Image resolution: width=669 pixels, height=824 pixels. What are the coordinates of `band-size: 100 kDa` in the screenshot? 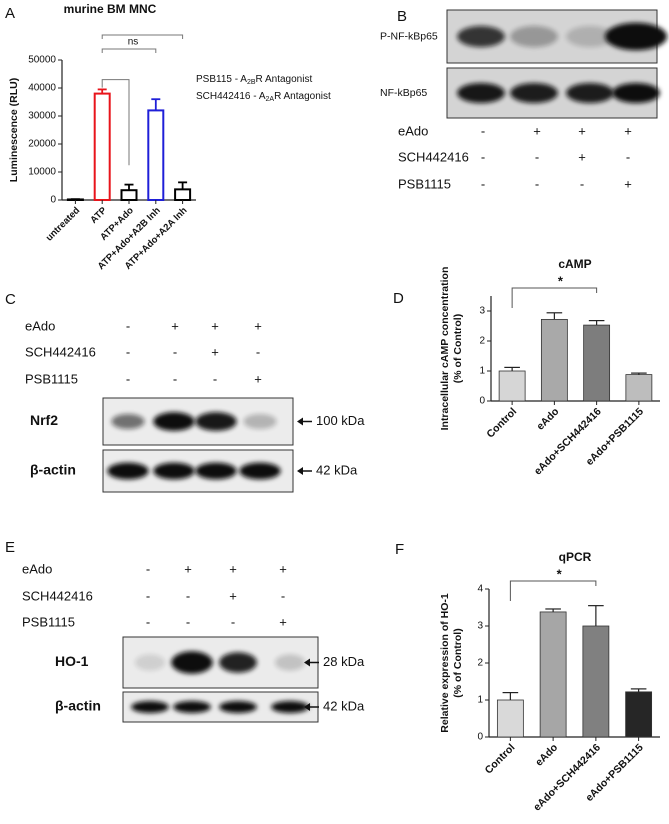 It's located at (340, 420).